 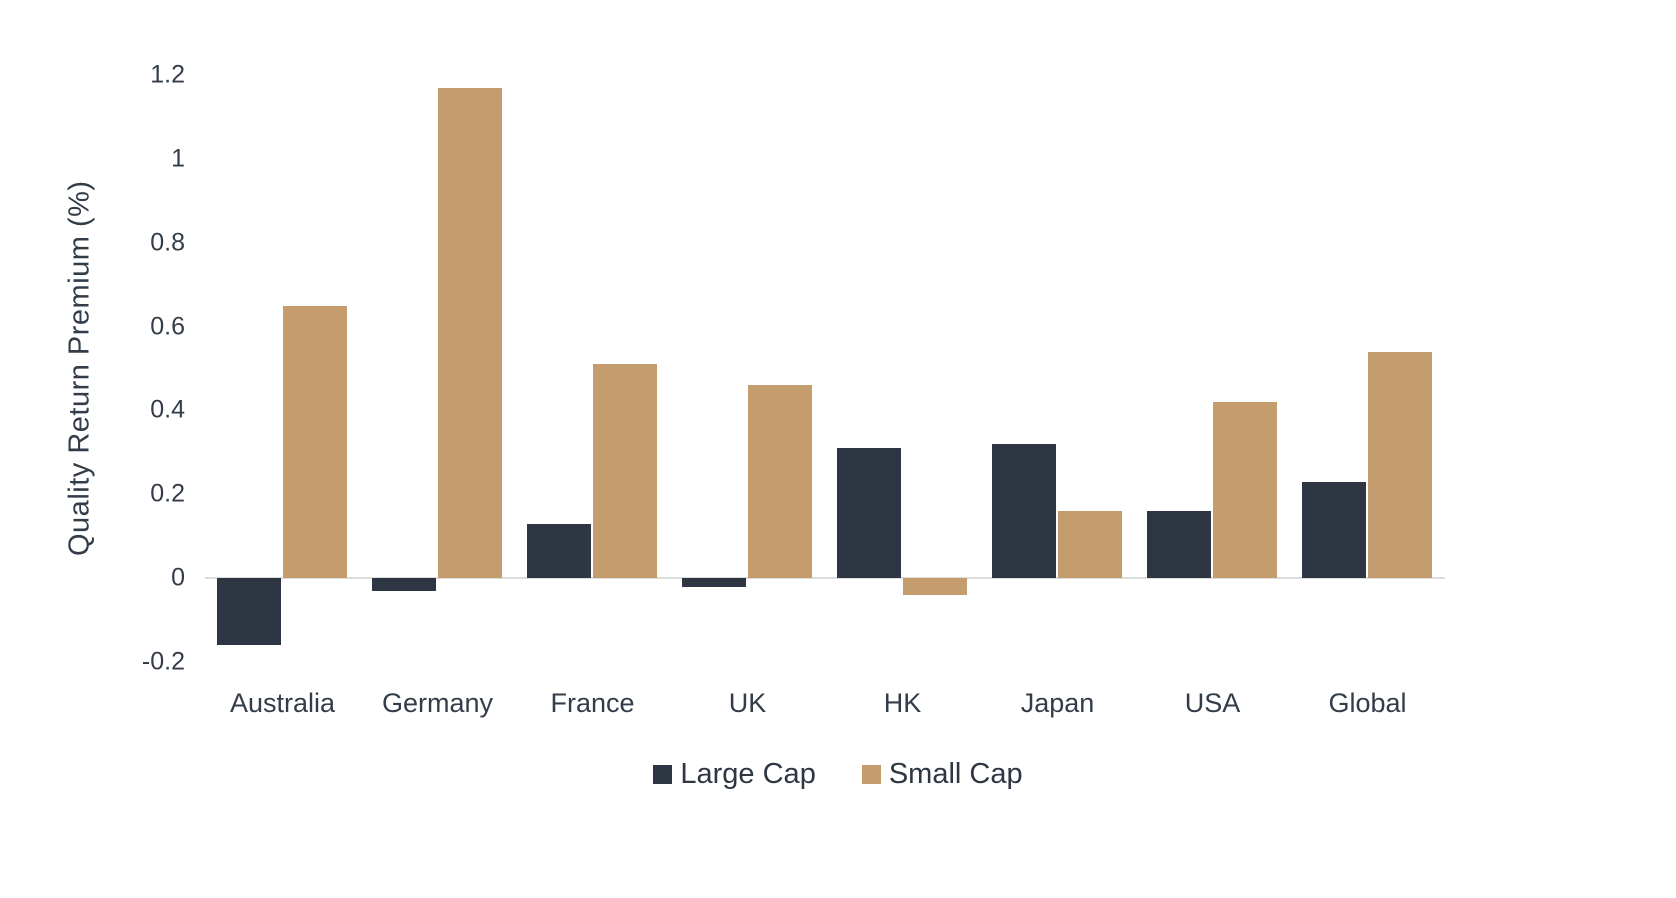 What do you see at coordinates (1024, 511) in the screenshot?
I see `bar-large-cap-japan` at bounding box center [1024, 511].